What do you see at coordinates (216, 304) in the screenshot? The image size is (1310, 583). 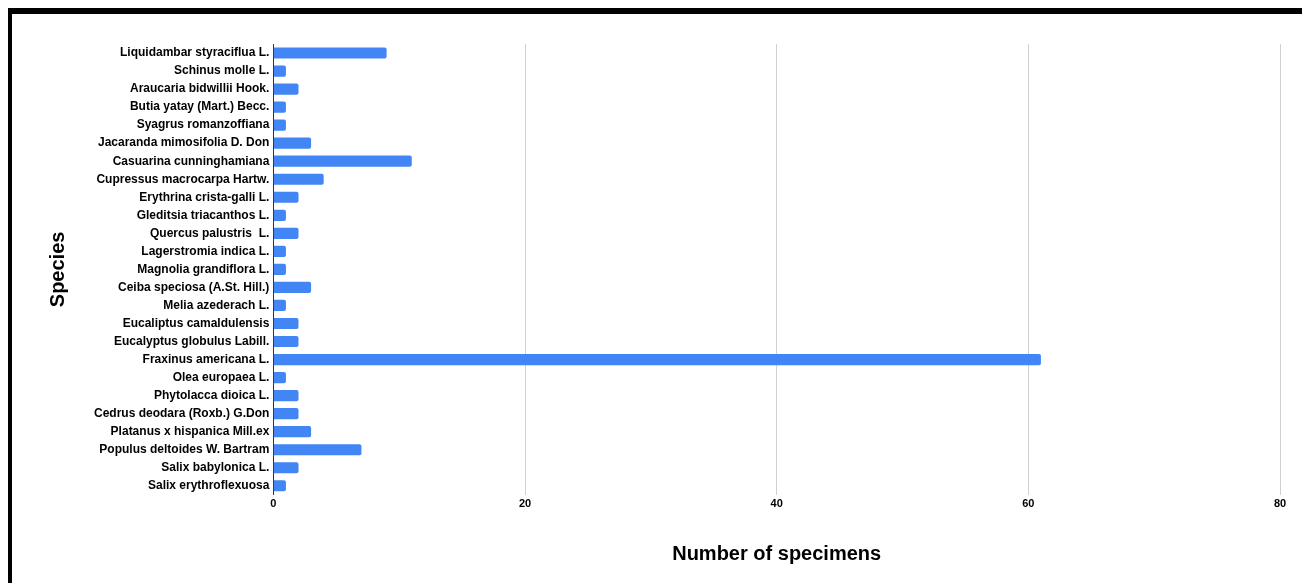 I see `y-tick-label: Melia azederach L.` at bounding box center [216, 304].